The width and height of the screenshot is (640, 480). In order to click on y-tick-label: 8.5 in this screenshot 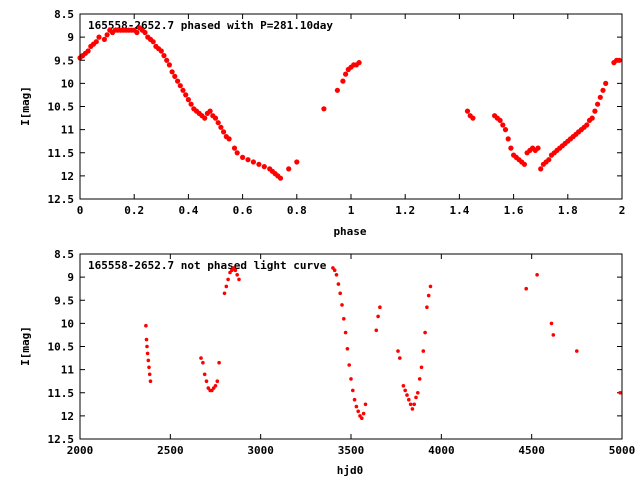, I will do `click(64, 14)`.